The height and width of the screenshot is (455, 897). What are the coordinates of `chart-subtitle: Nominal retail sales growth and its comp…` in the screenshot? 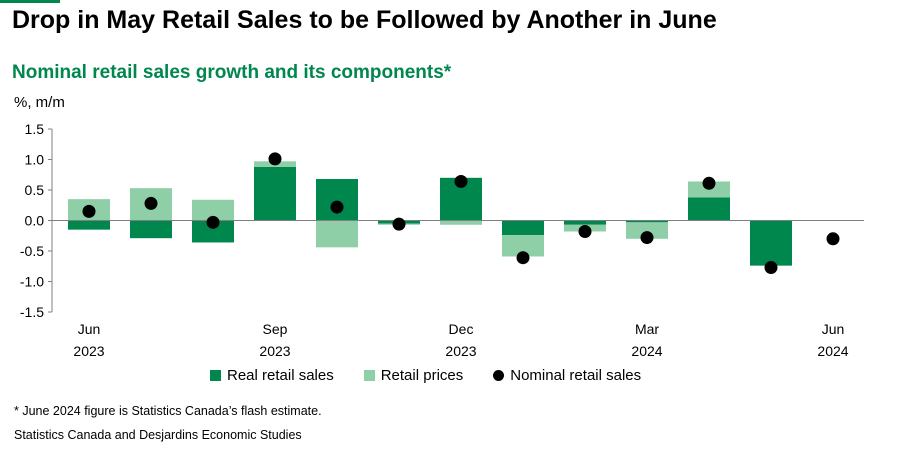 It's located at (232, 72).